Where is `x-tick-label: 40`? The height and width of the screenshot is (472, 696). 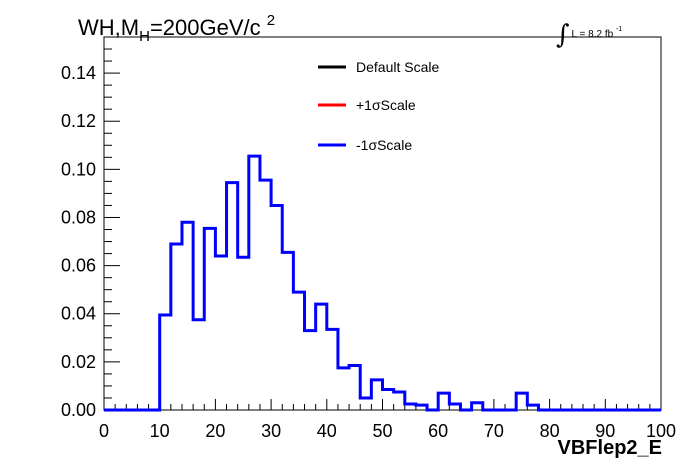 x-tick-label: 40 is located at coordinates (327, 431).